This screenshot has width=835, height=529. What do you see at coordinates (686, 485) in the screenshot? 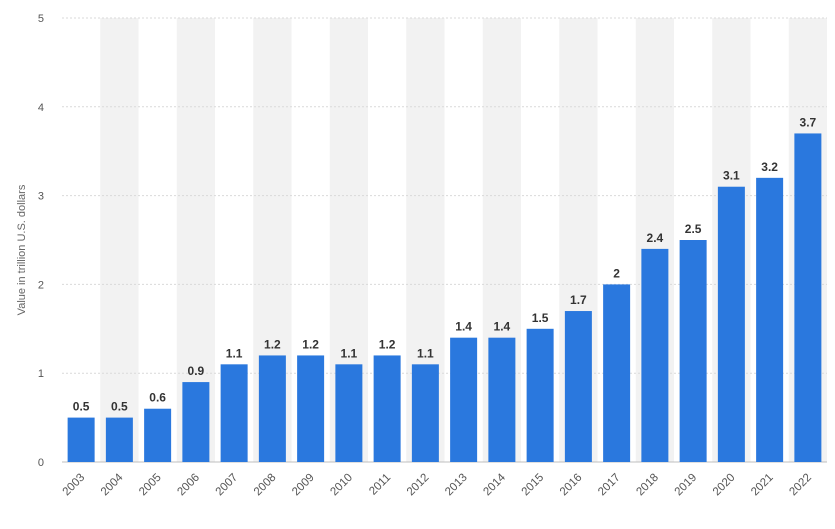
I see `x-tick-label: 2019` at bounding box center [686, 485].